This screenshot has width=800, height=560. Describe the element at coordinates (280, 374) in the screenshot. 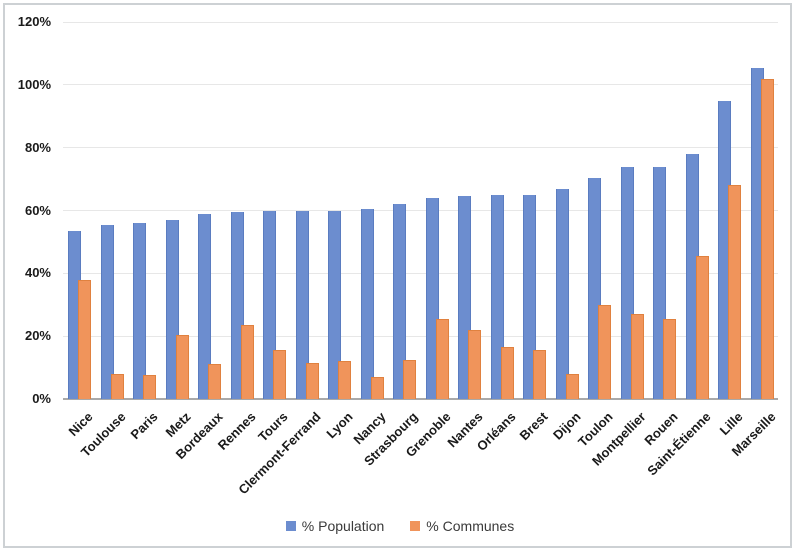

I see `bar-communes-tours` at that location.